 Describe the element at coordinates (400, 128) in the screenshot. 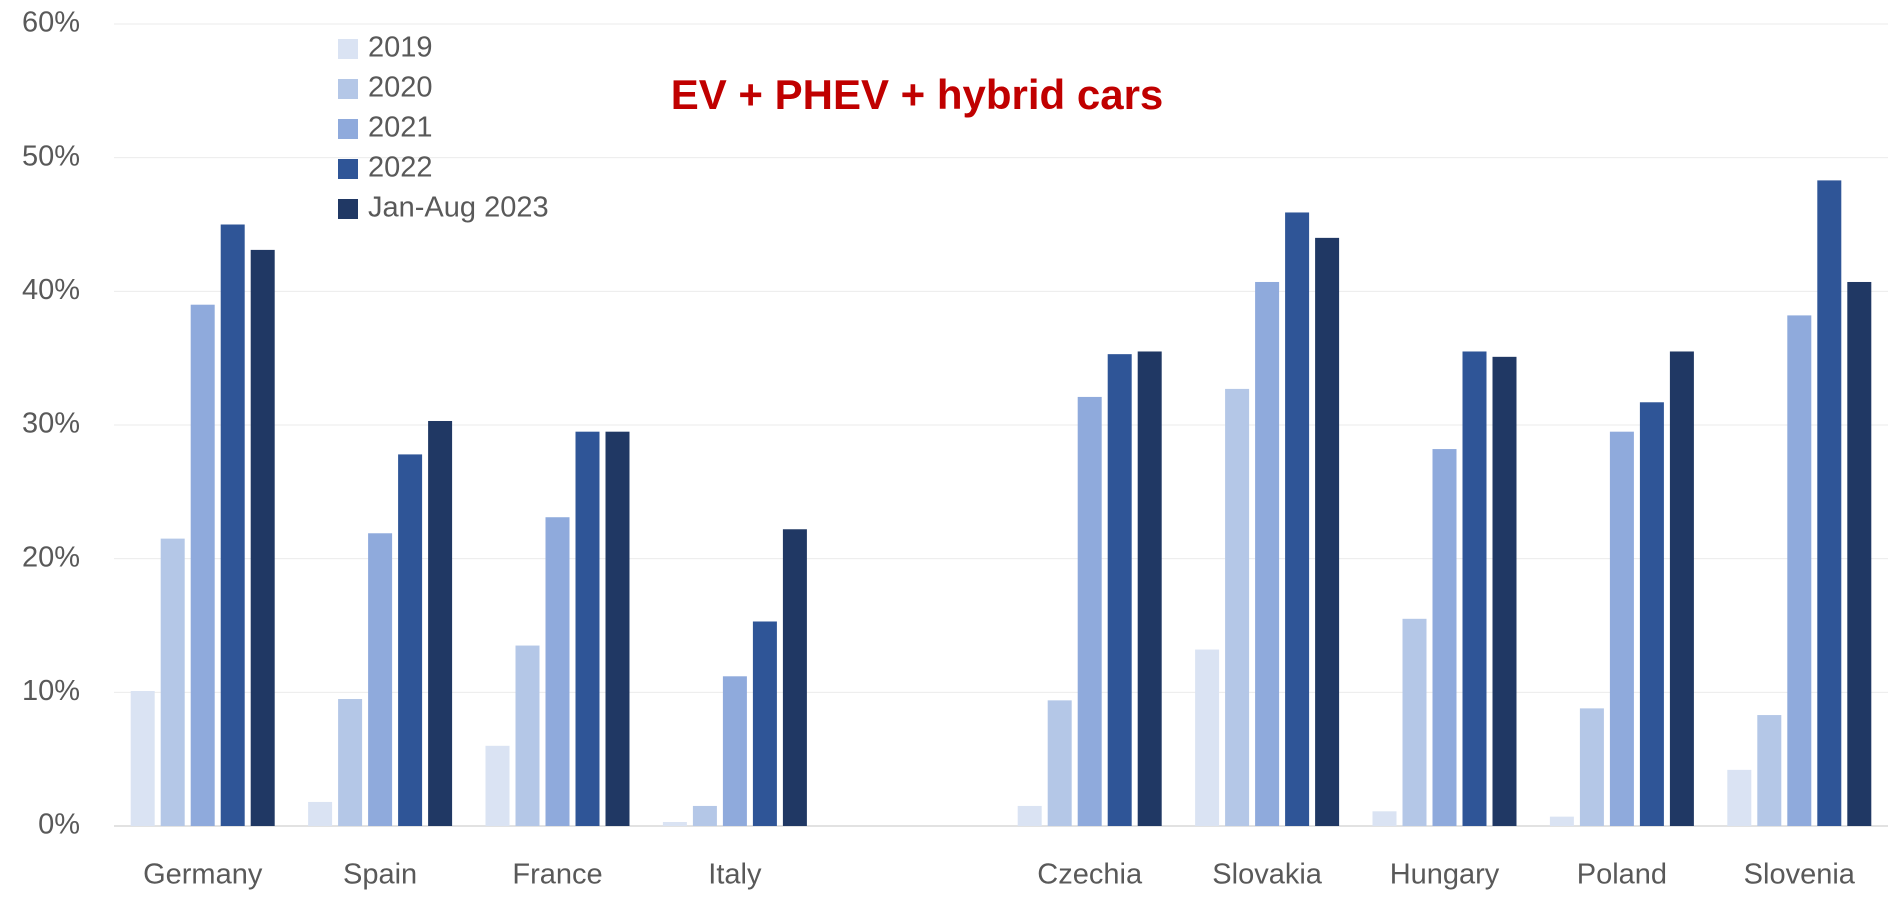

I see `legend-label: 2021` at that location.